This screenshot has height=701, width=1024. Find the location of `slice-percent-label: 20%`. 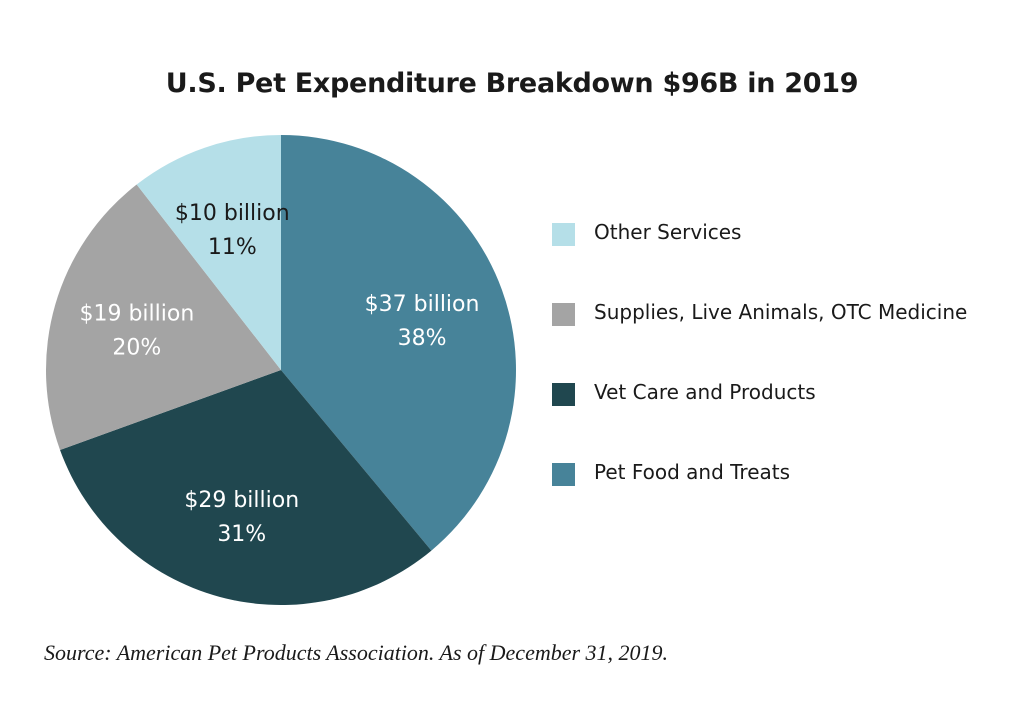

slice-percent-label: 20% is located at coordinates (136, 347).